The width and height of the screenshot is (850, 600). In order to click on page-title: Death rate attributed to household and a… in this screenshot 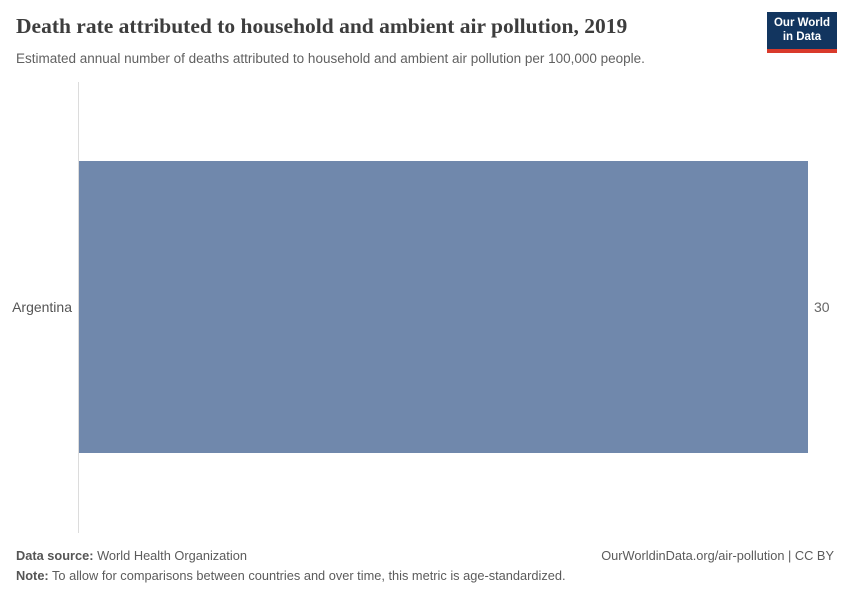, I will do `click(322, 26)`.